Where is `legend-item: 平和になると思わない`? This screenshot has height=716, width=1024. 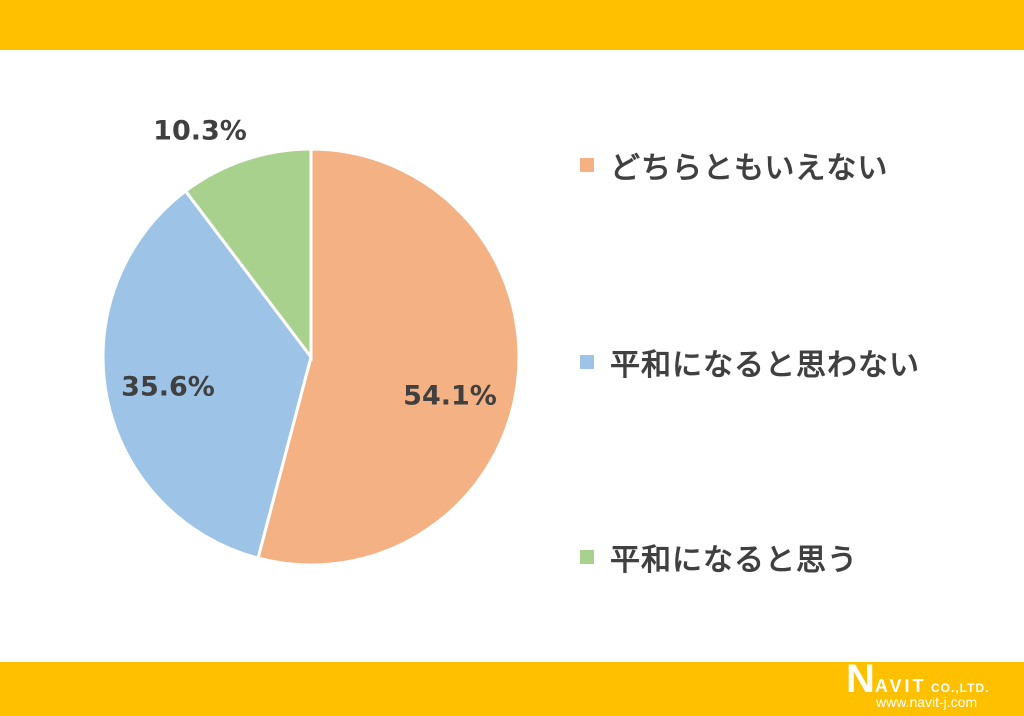 legend-item: 平和になると思わない is located at coordinates (750, 362).